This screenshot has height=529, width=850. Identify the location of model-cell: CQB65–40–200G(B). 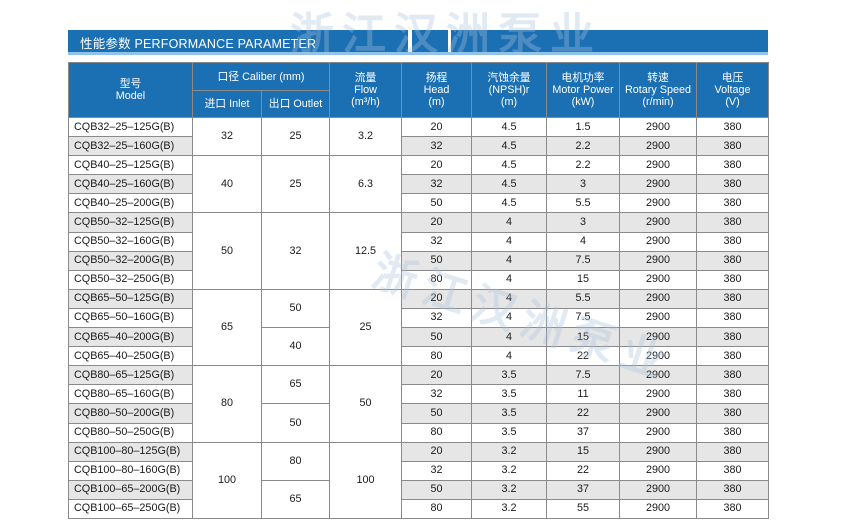
(130, 337).